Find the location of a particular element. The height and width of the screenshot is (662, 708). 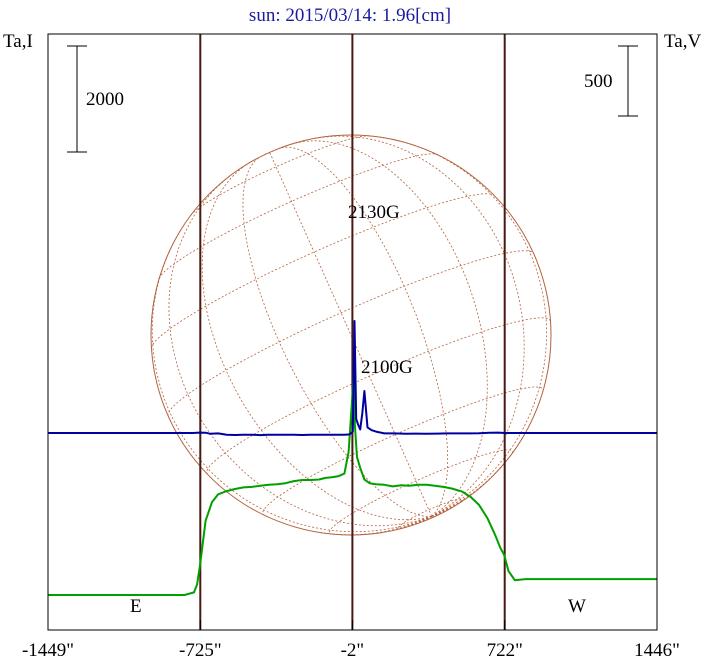

annotation-2100g: 2100G is located at coordinates (387, 367).